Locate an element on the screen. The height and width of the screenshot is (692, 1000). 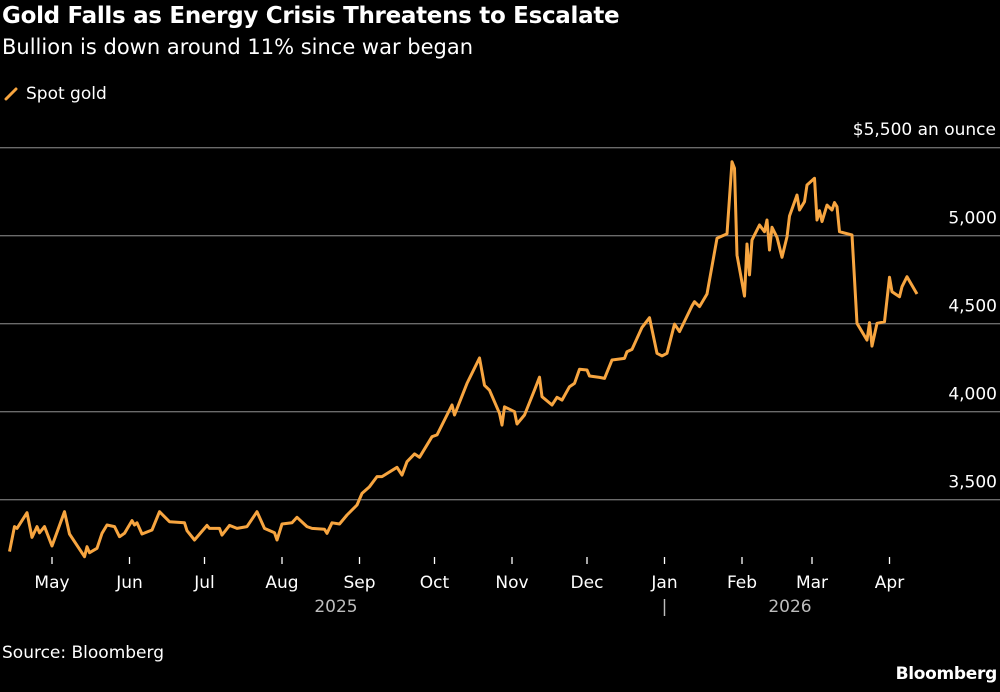
x-tick-label: Mar is located at coordinates (812, 583).